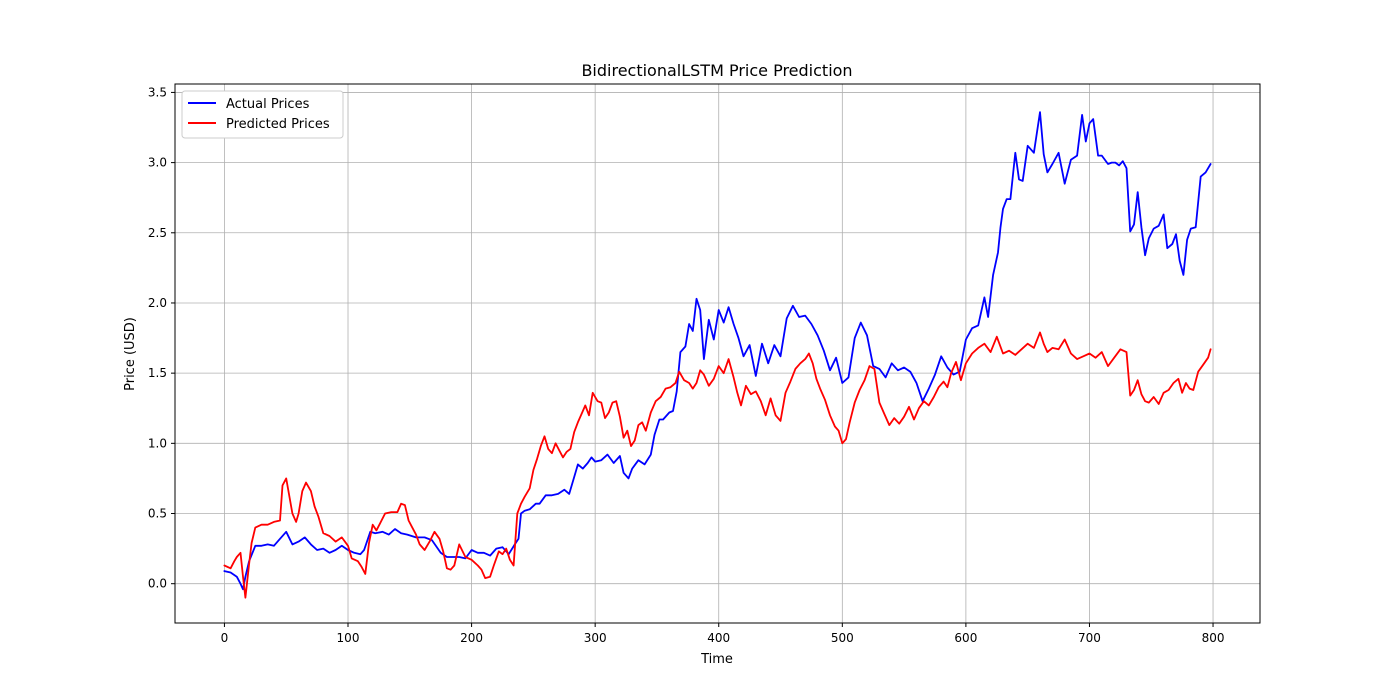  What do you see at coordinates (278, 124) in the screenshot?
I see `legend-label-predicted: Predicted Prices` at bounding box center [278, 124].